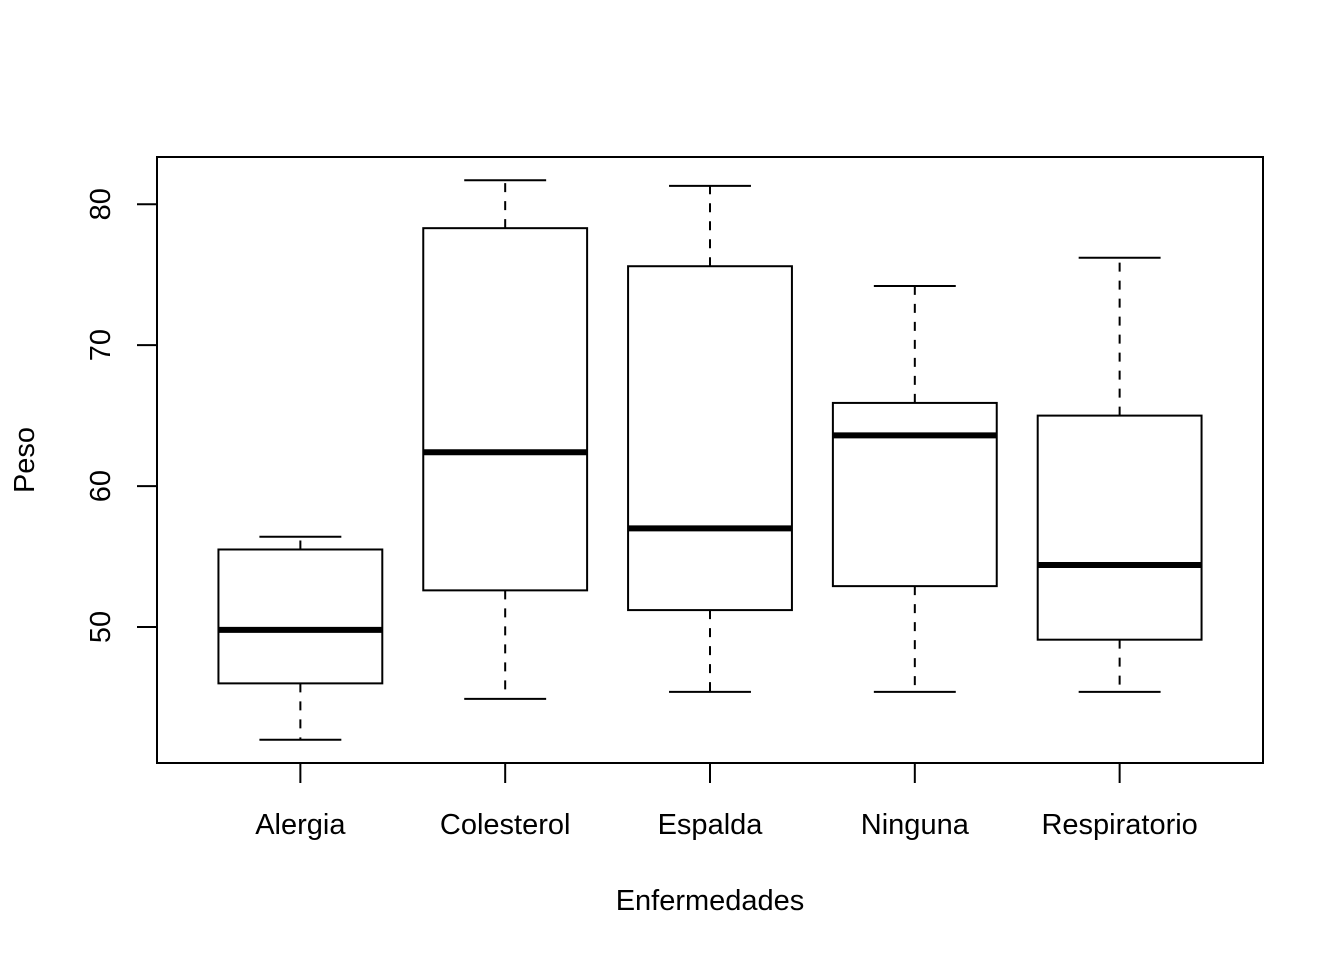  What do you see at coordinates (1119, 825) in the screenshot?
I see `x-tick-label: Respiratorio` at bounding box center [1119, 825].